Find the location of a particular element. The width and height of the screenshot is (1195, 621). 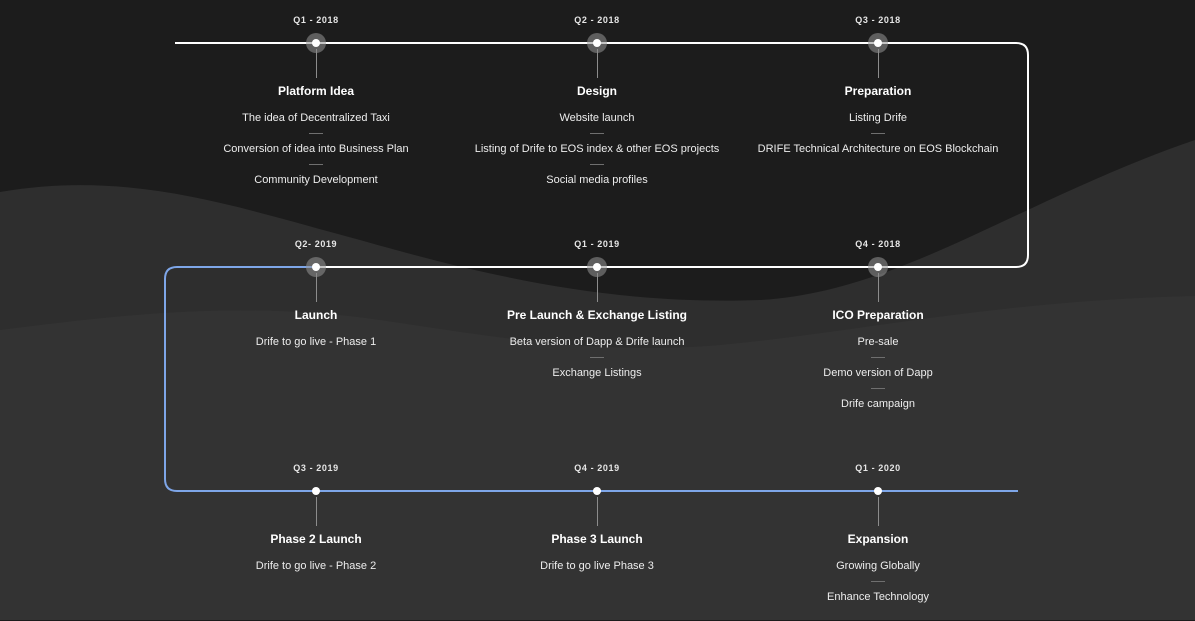

milestone-title: Design is located at coordinates (596, 91).